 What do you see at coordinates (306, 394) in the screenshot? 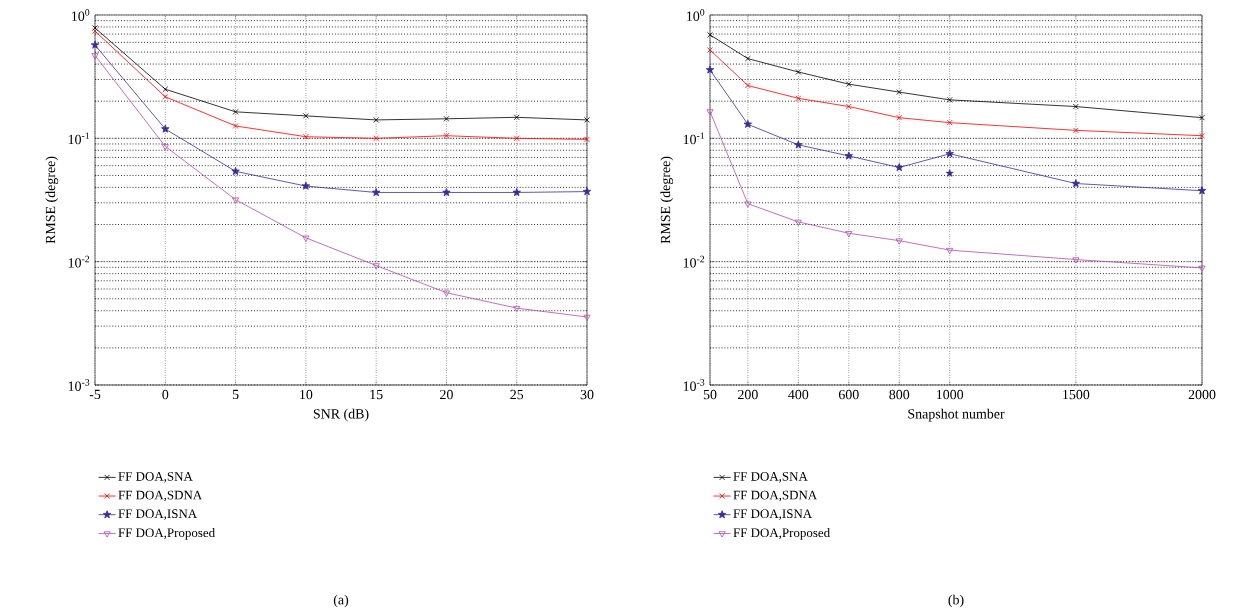
I see `x-tick-label: 10` at bounding box center [306, 394].